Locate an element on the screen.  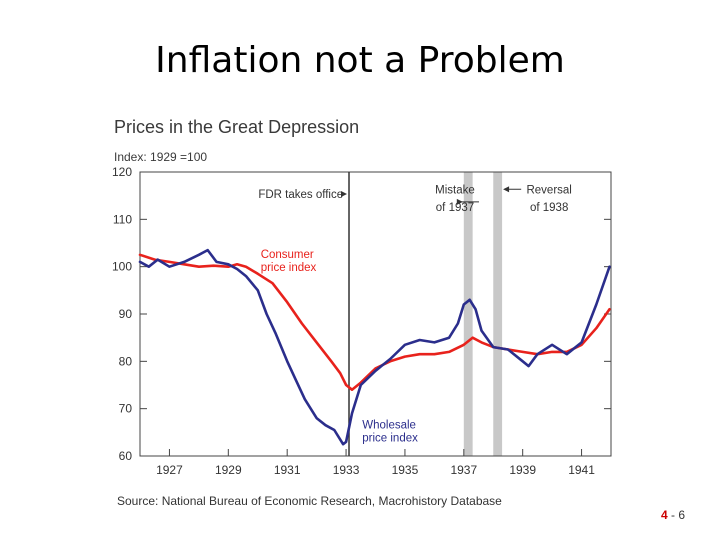
y-tick-label-120: 120 is located at coordinates (122, 172).